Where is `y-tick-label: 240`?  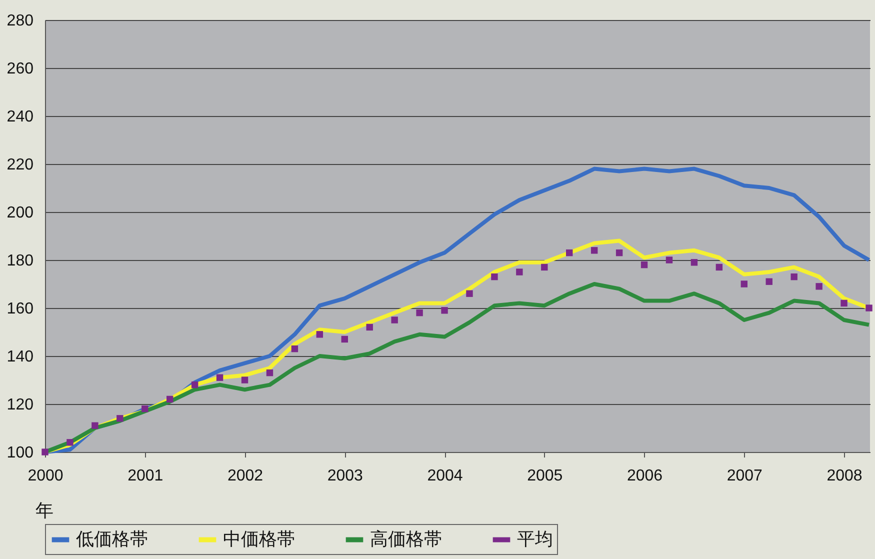 y-tick-label: 240 is located at coordinates (20, 117).